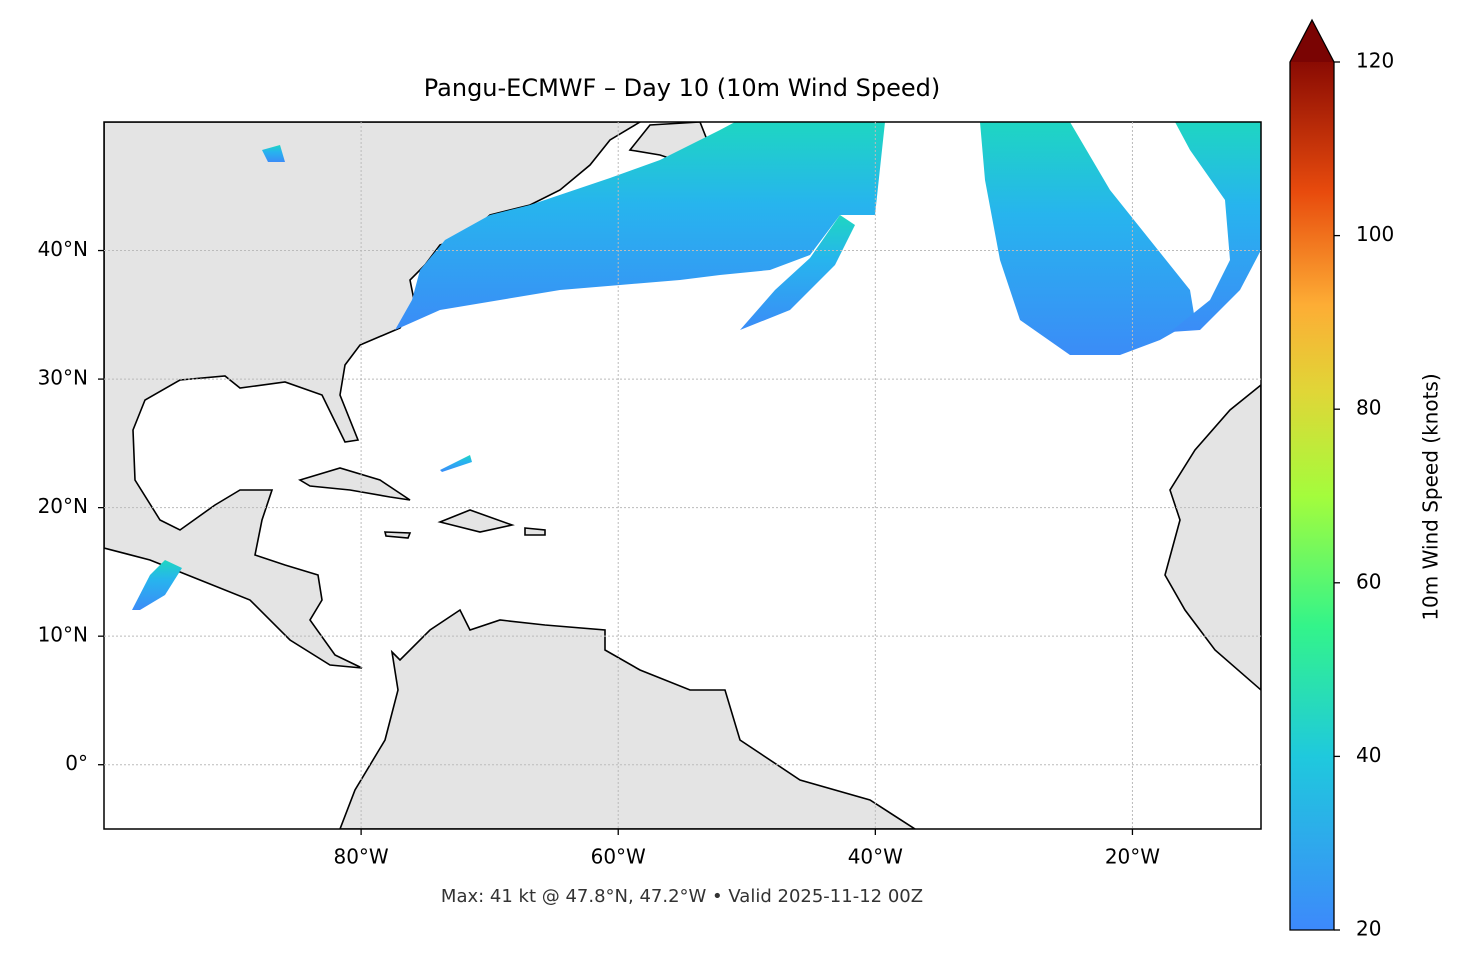 The width and height of the screenshot is (1466, 969). I want to click on hispaniola, so click(476, 521).